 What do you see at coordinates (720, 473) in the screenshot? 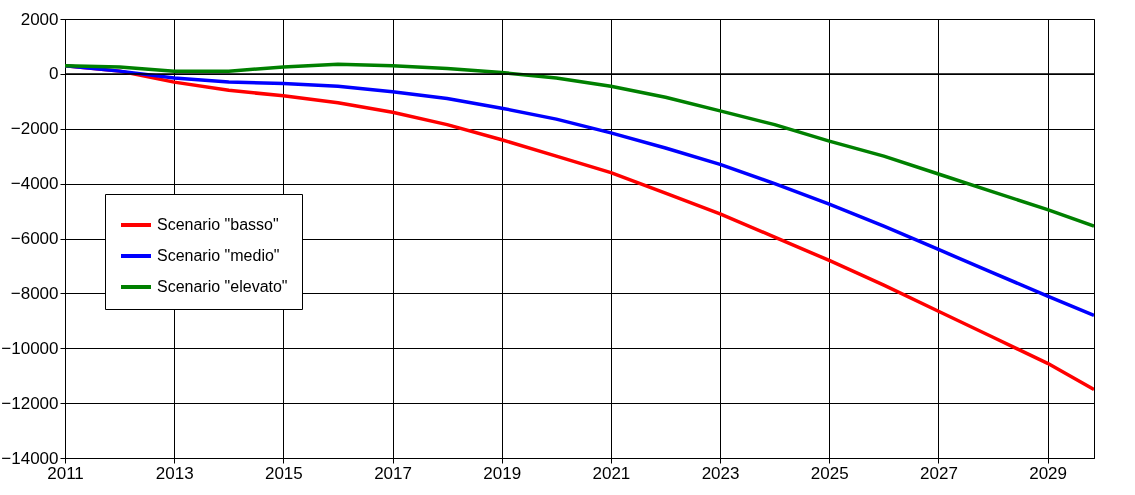
I see `x-tick-label: 2023` at bounding box center [720, 473].